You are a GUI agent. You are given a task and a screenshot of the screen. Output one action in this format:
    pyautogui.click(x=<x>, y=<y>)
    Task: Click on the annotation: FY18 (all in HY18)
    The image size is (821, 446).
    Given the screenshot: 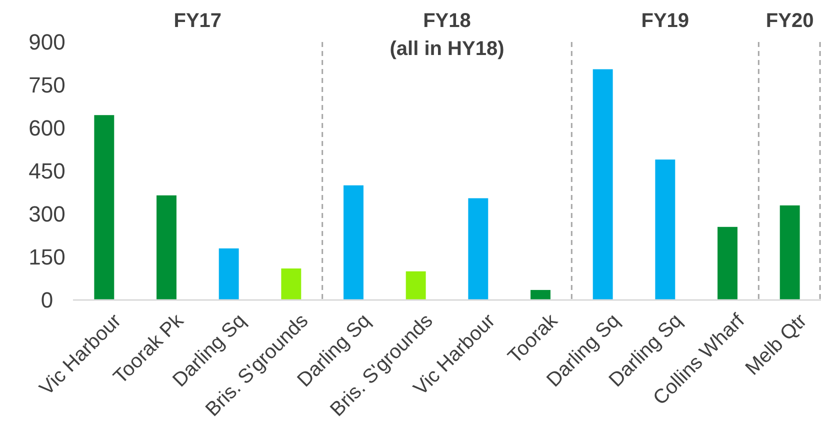 What is the action you would take?
    pyautogui.click(x=447, y=35)
    